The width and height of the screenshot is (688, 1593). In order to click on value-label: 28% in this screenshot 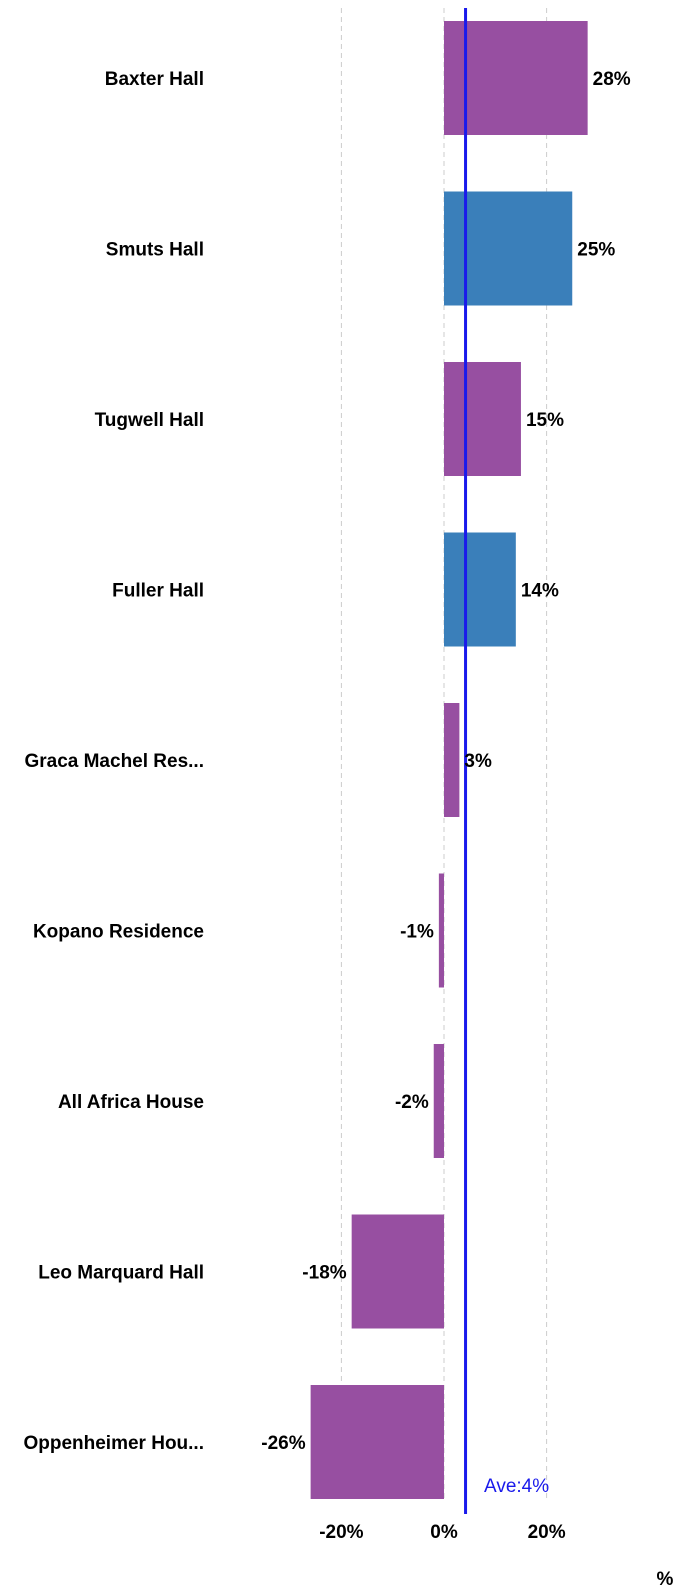, I will do `click(612, 79)`.